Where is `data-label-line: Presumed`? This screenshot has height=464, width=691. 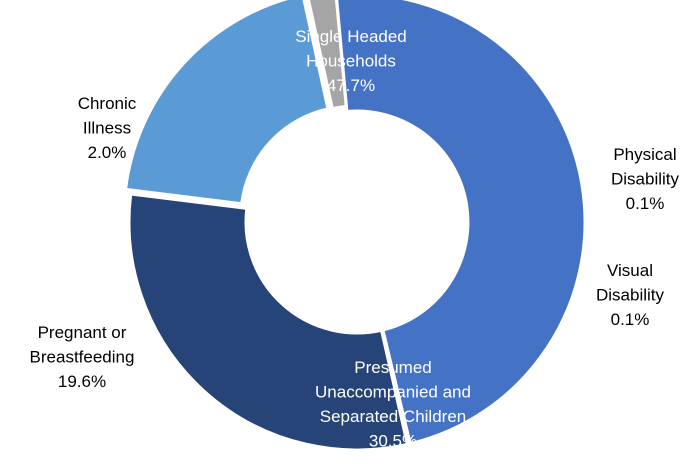 data-label-line: Presumed is located at coordinates (392, 367).